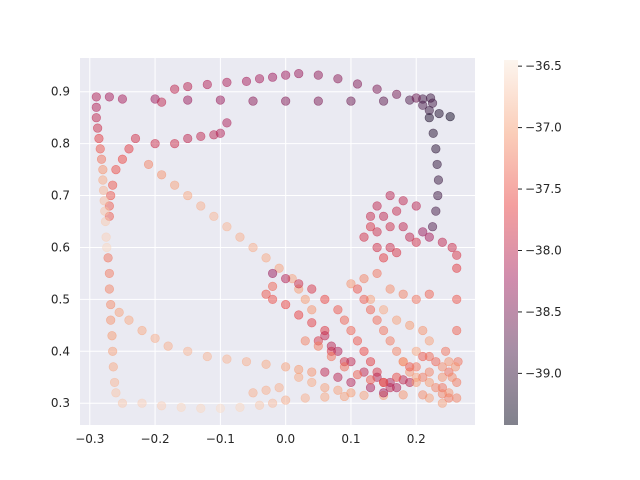 The height and width of the screenshot is (480, 640). What do you see at coordinates (543, 250) in the screenshot?
I see `colorbar-tick-label: −38.0` at bounding box center [543, 250].